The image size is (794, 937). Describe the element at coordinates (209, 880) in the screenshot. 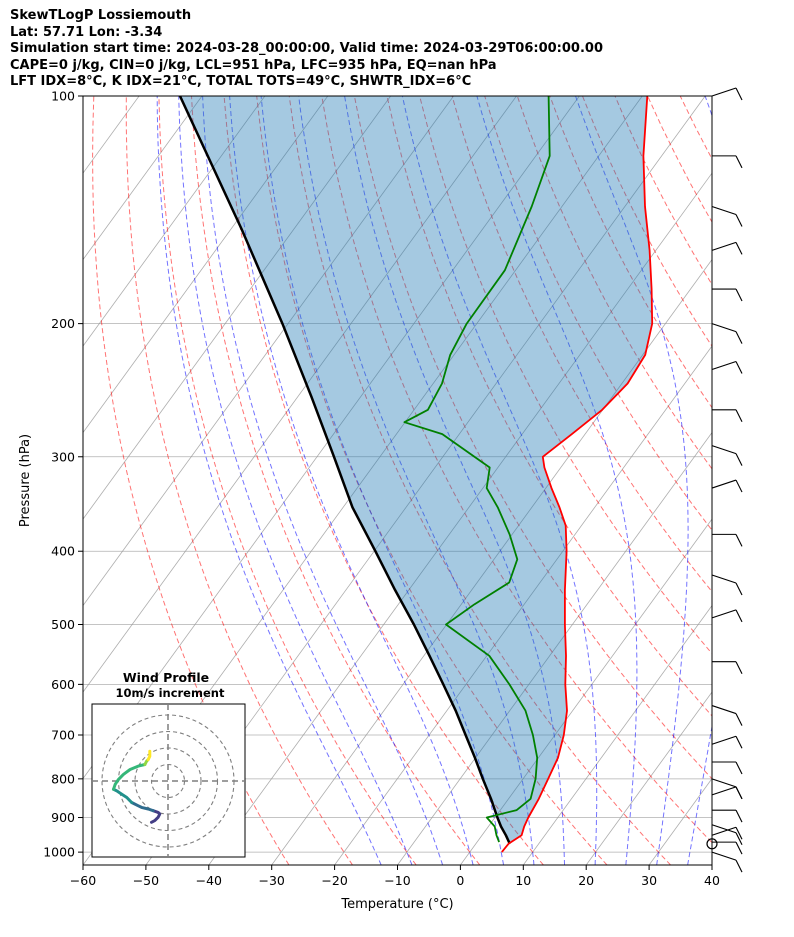

I see `x-tick-label: −40` at that location.